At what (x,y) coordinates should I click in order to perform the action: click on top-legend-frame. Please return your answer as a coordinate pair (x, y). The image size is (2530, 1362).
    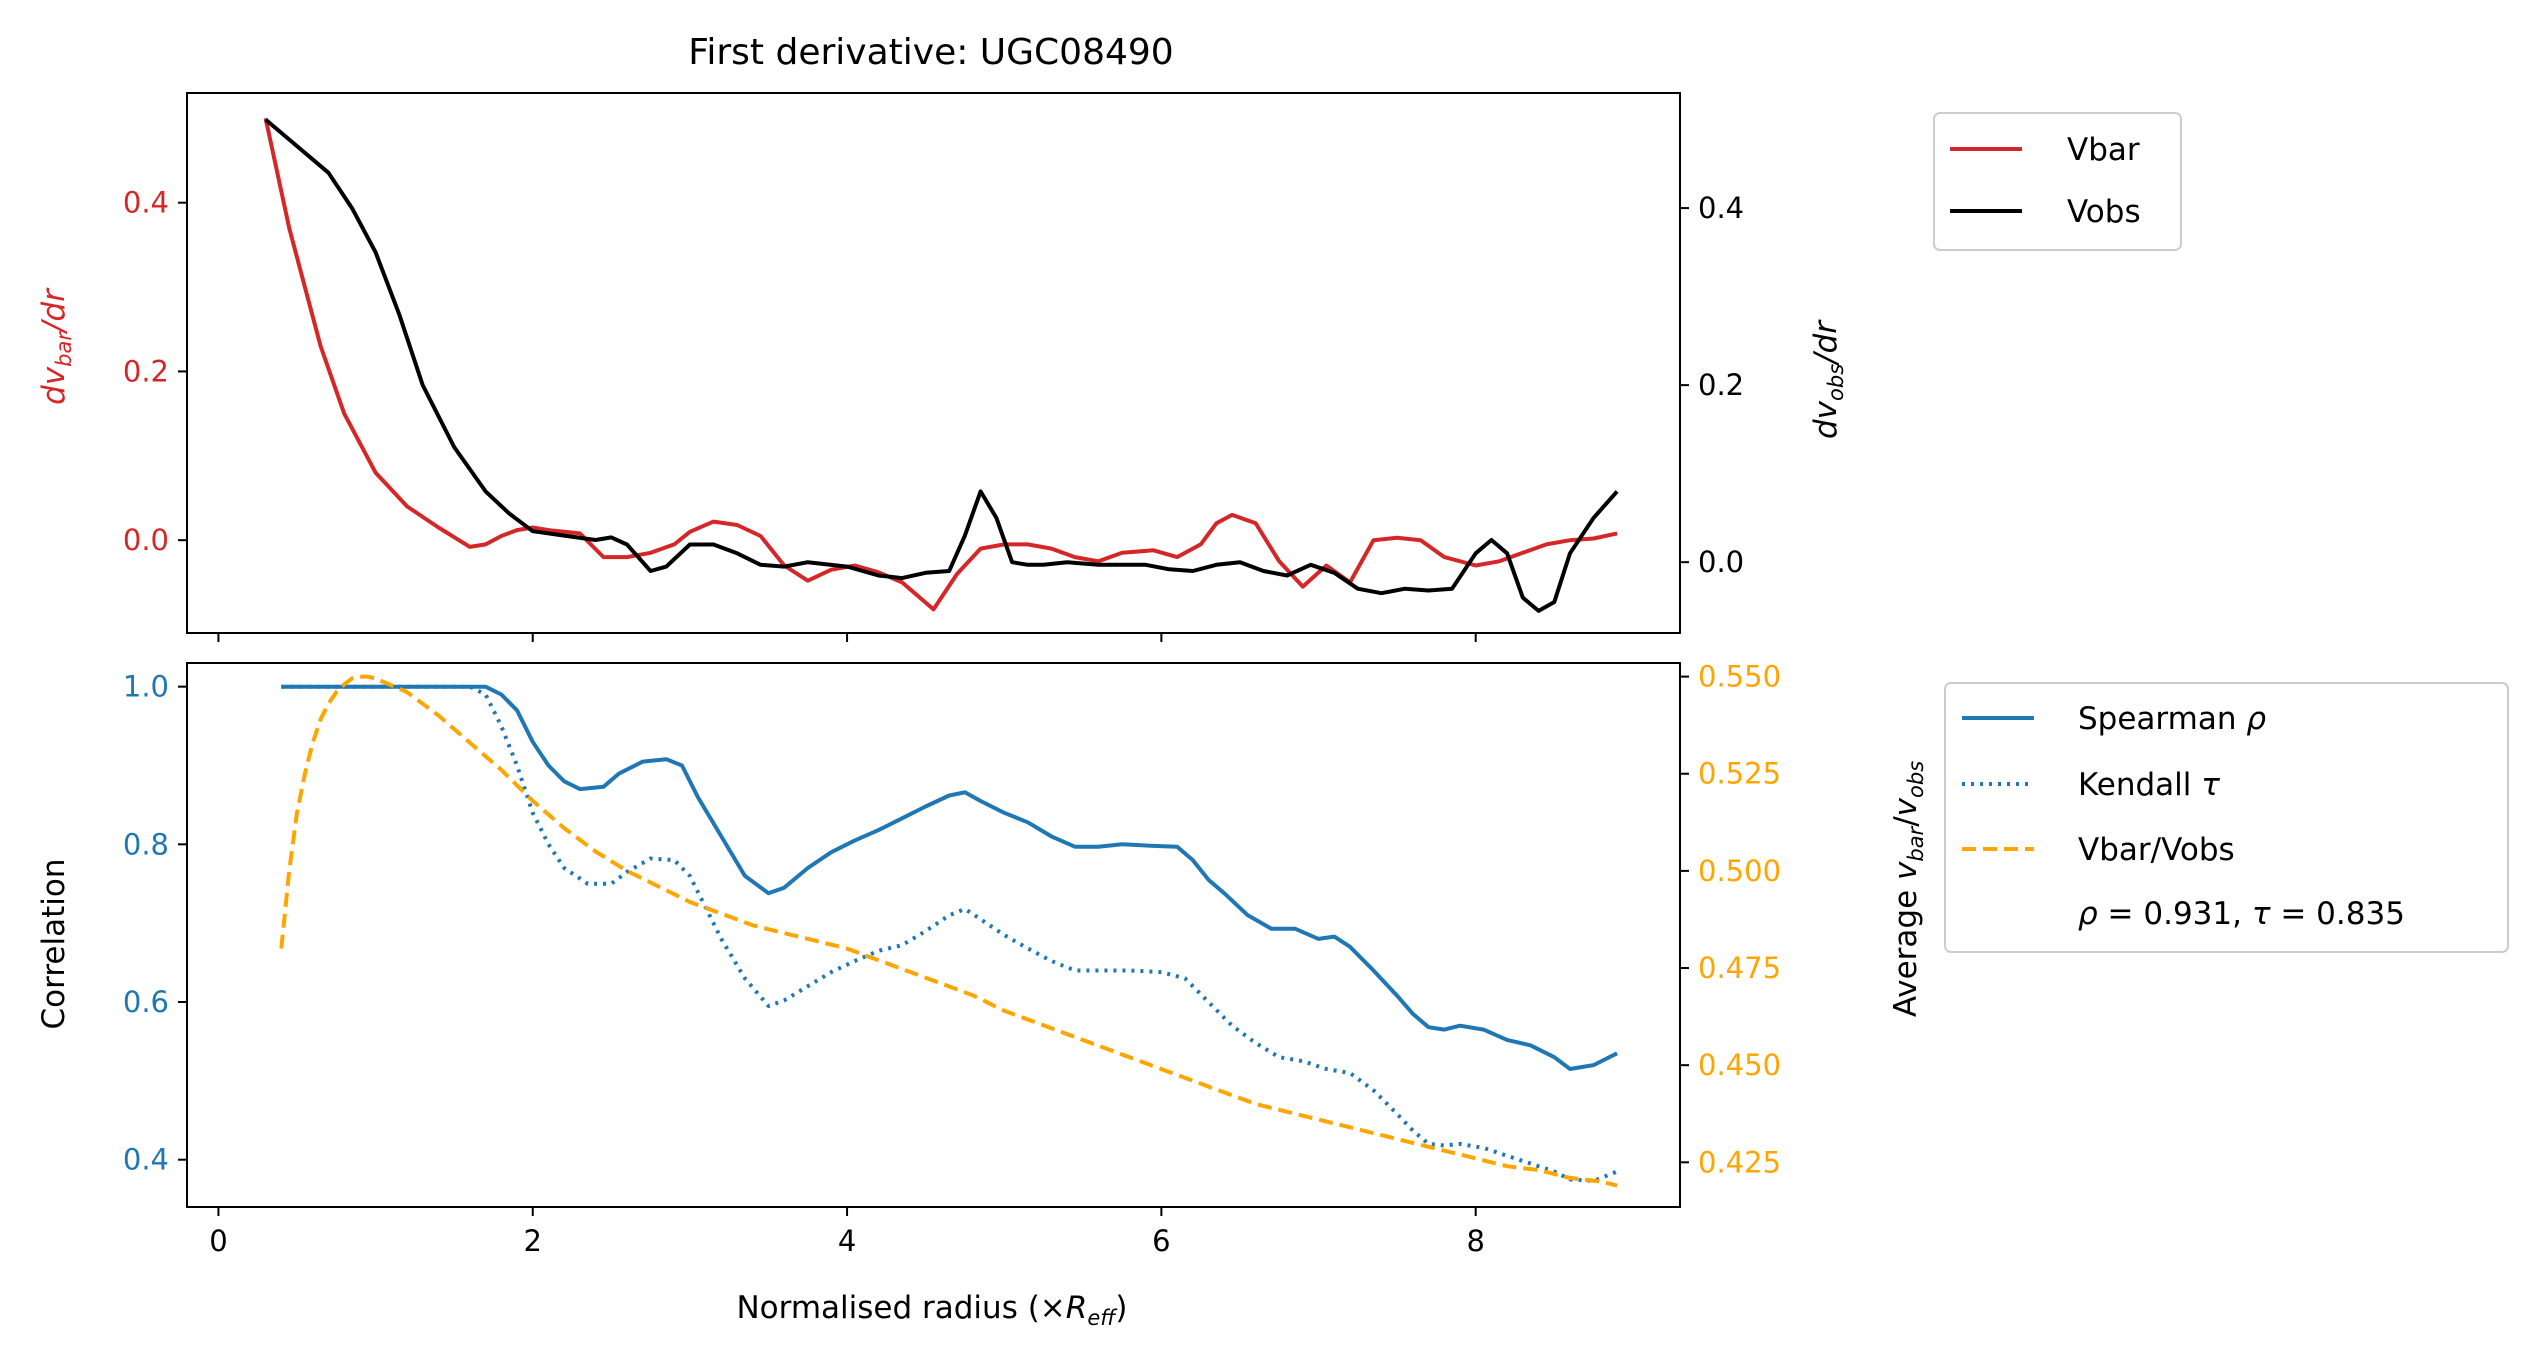
    Looking at the image, I should click on (2057, 181).